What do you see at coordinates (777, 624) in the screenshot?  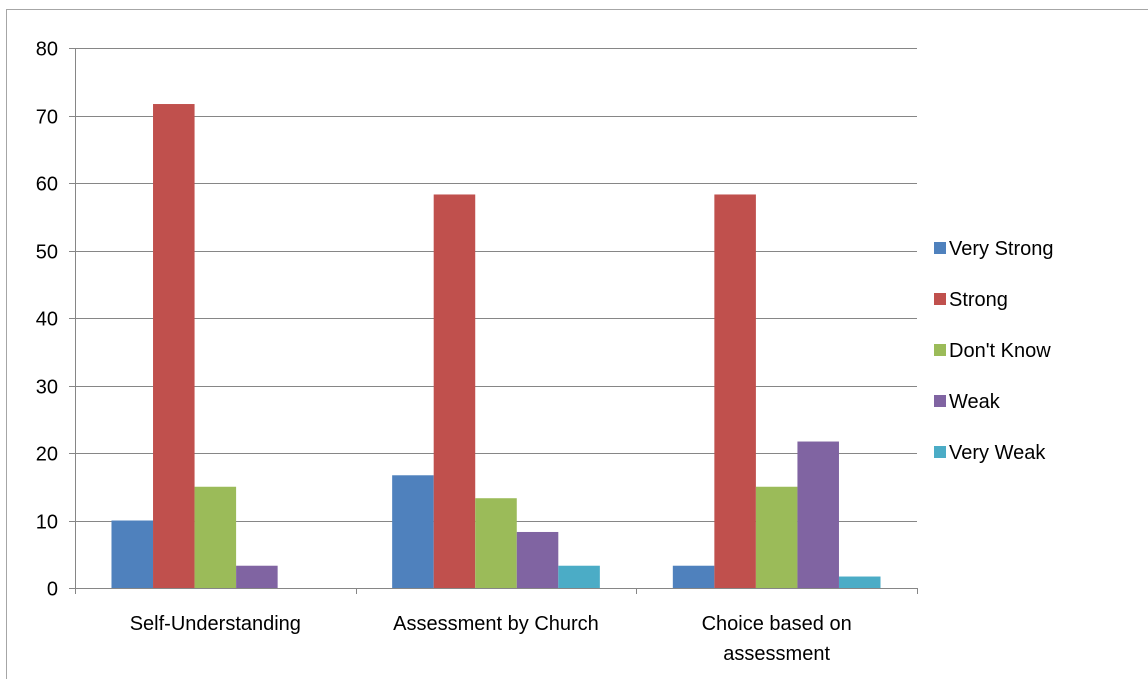 I see `category-label: Choice based on` at bounding box center [777, 624].